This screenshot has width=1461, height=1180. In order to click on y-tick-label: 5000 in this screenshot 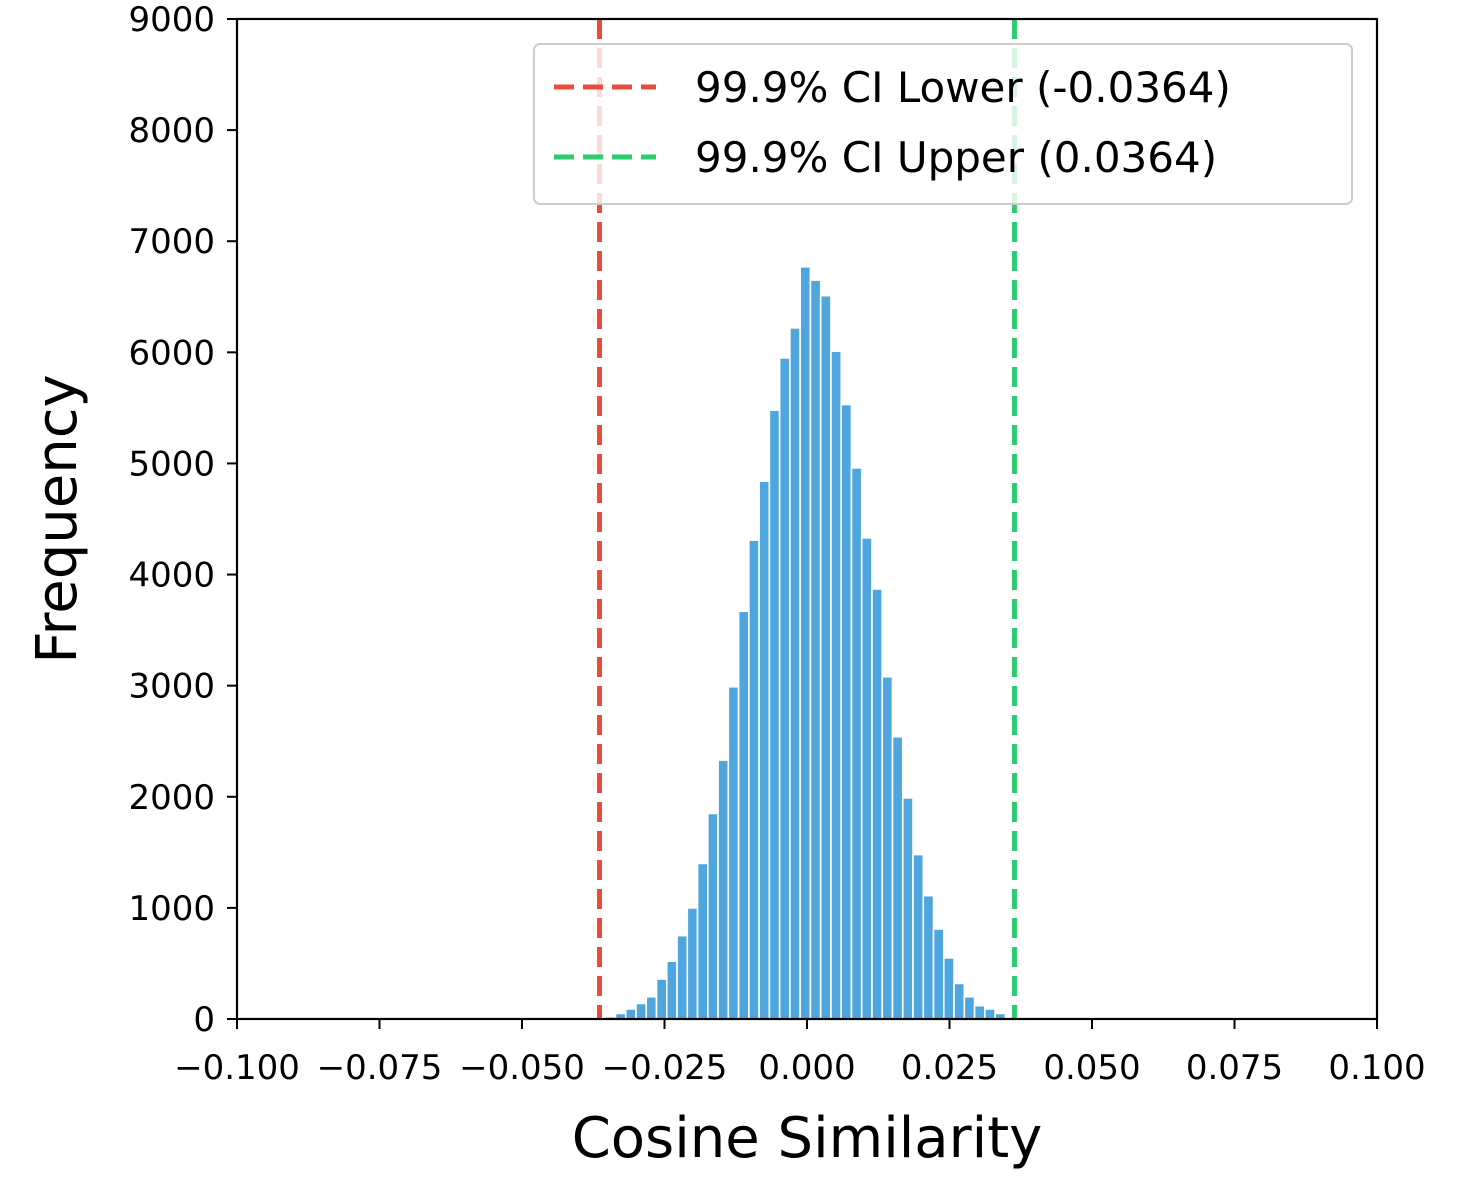, I will do `click(171, 464)`.